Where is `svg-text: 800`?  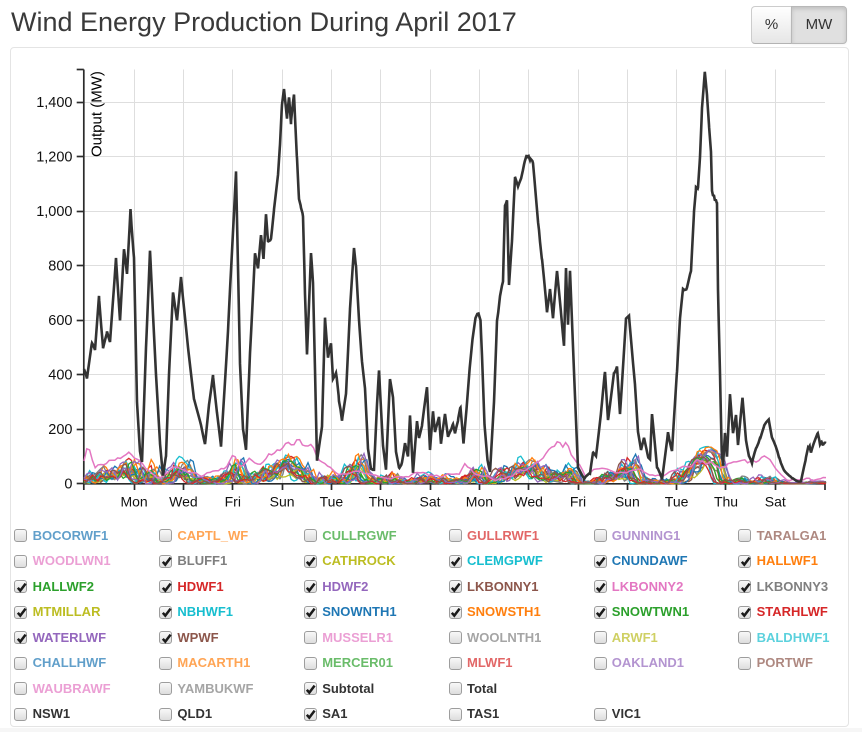 svg-text: 800 is located at coordinates (60, 267).